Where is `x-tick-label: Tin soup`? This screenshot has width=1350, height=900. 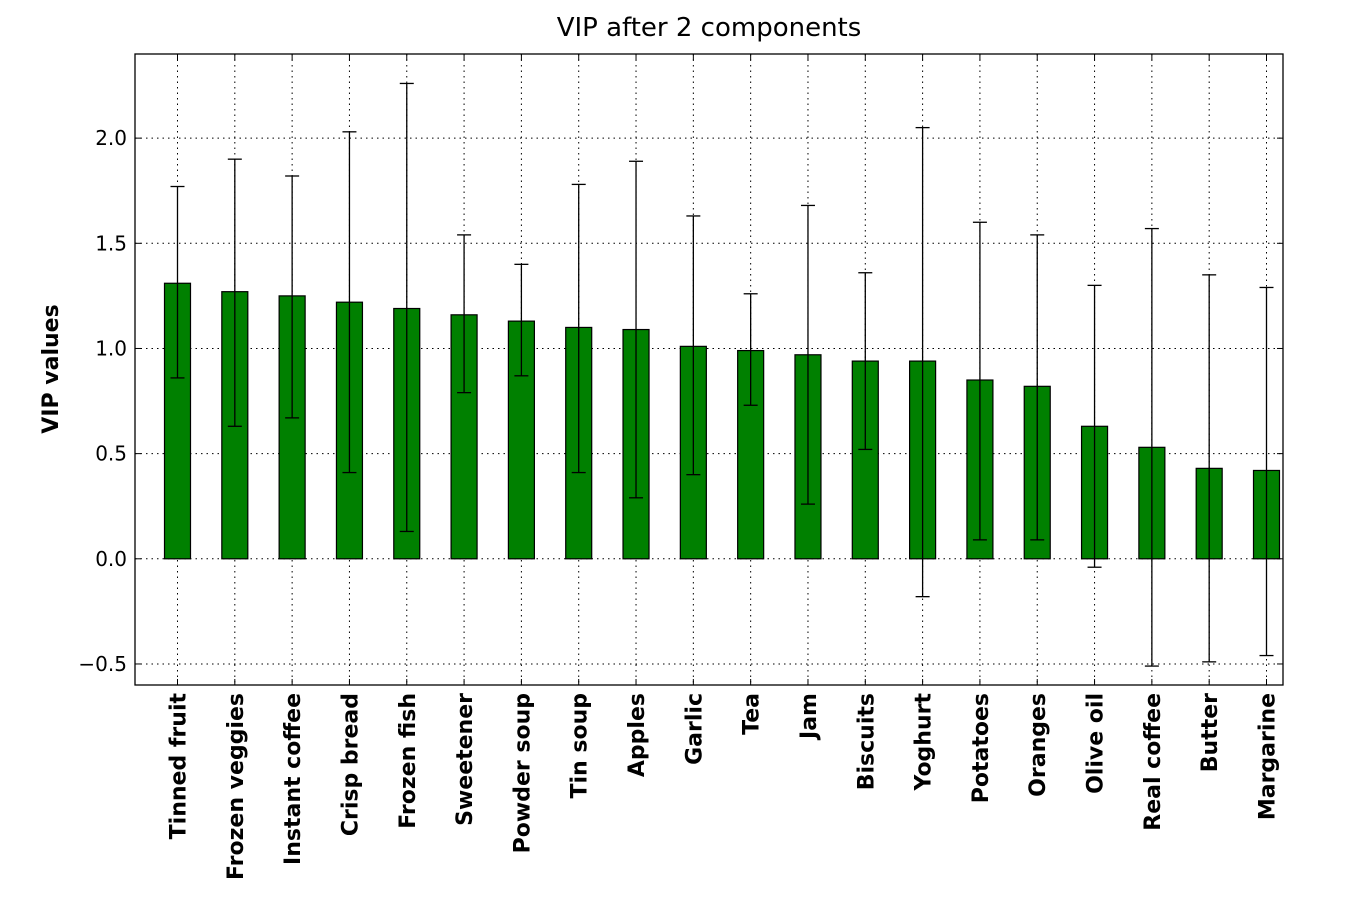 x-tick-label: Tin soup is located at coordinates (580, 746).